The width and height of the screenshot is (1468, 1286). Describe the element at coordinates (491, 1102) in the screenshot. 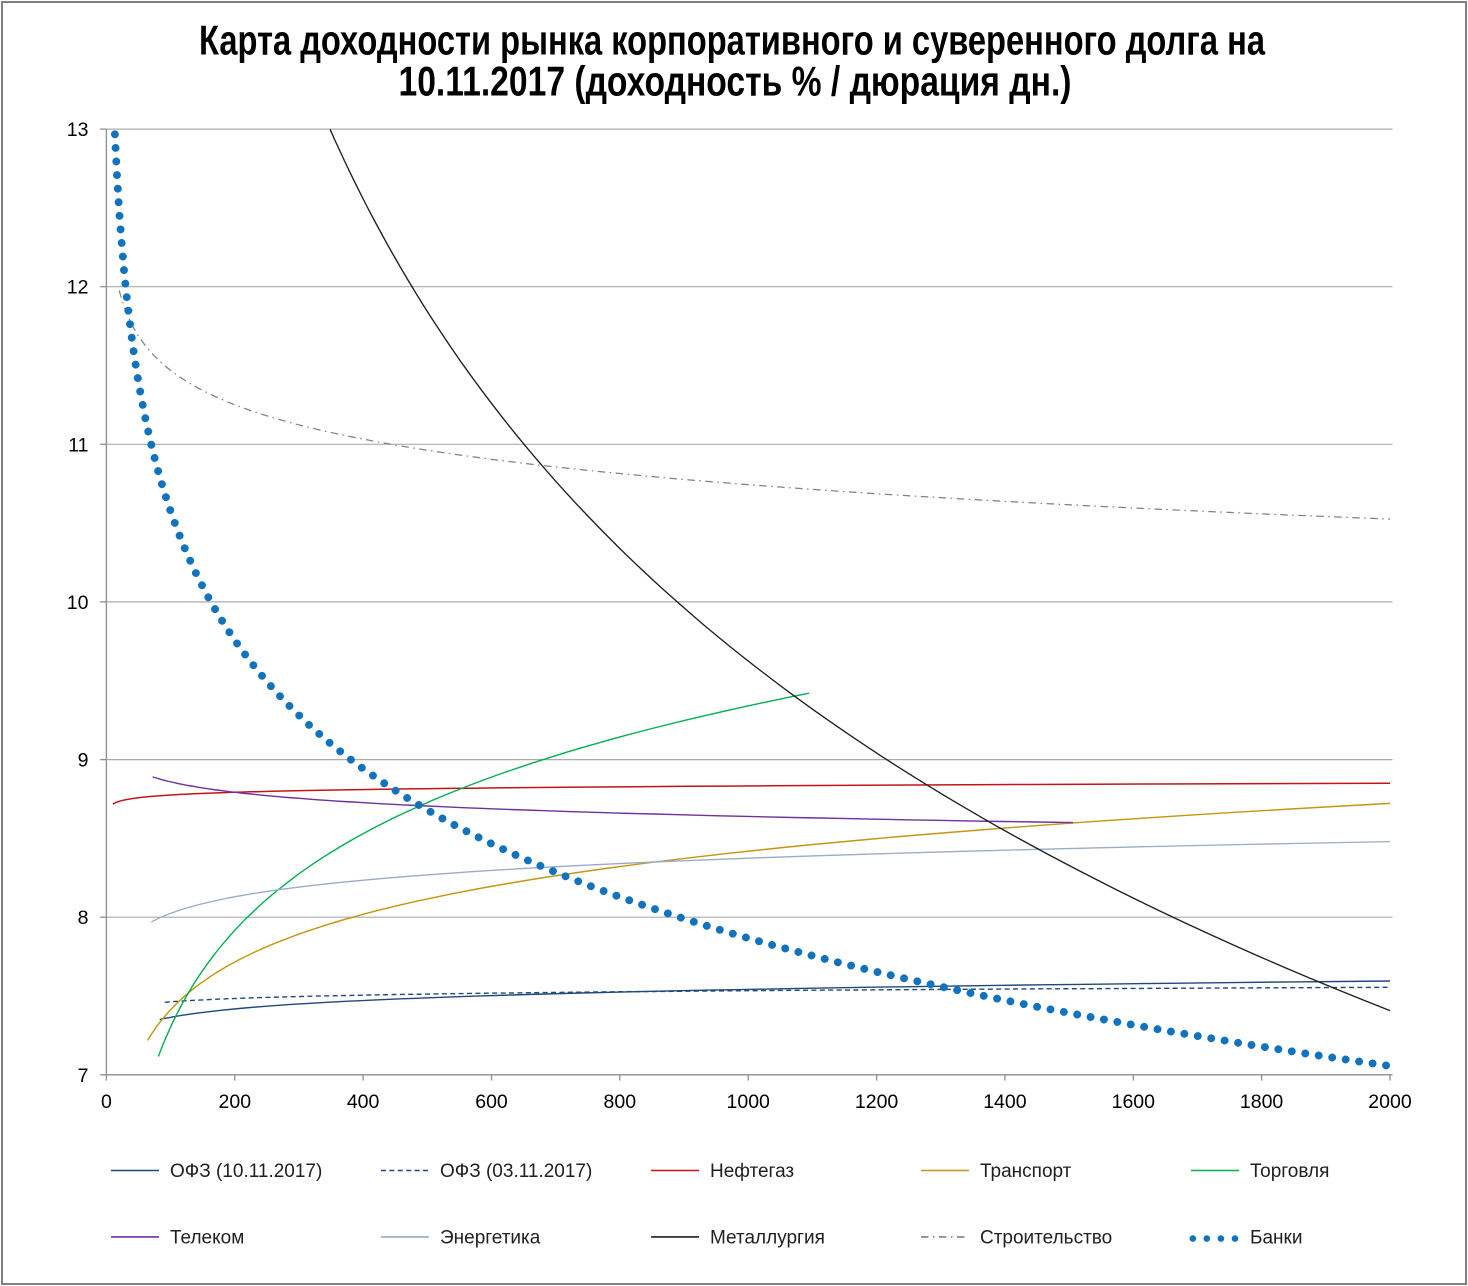

I see `svg-text: 600` at that location.